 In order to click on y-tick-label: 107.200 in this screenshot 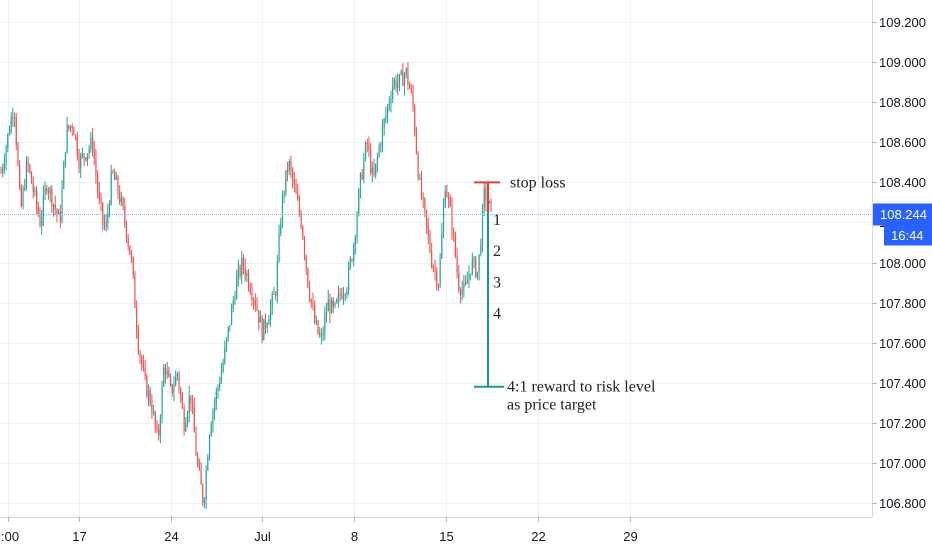, I will do `click(902, 423)`.